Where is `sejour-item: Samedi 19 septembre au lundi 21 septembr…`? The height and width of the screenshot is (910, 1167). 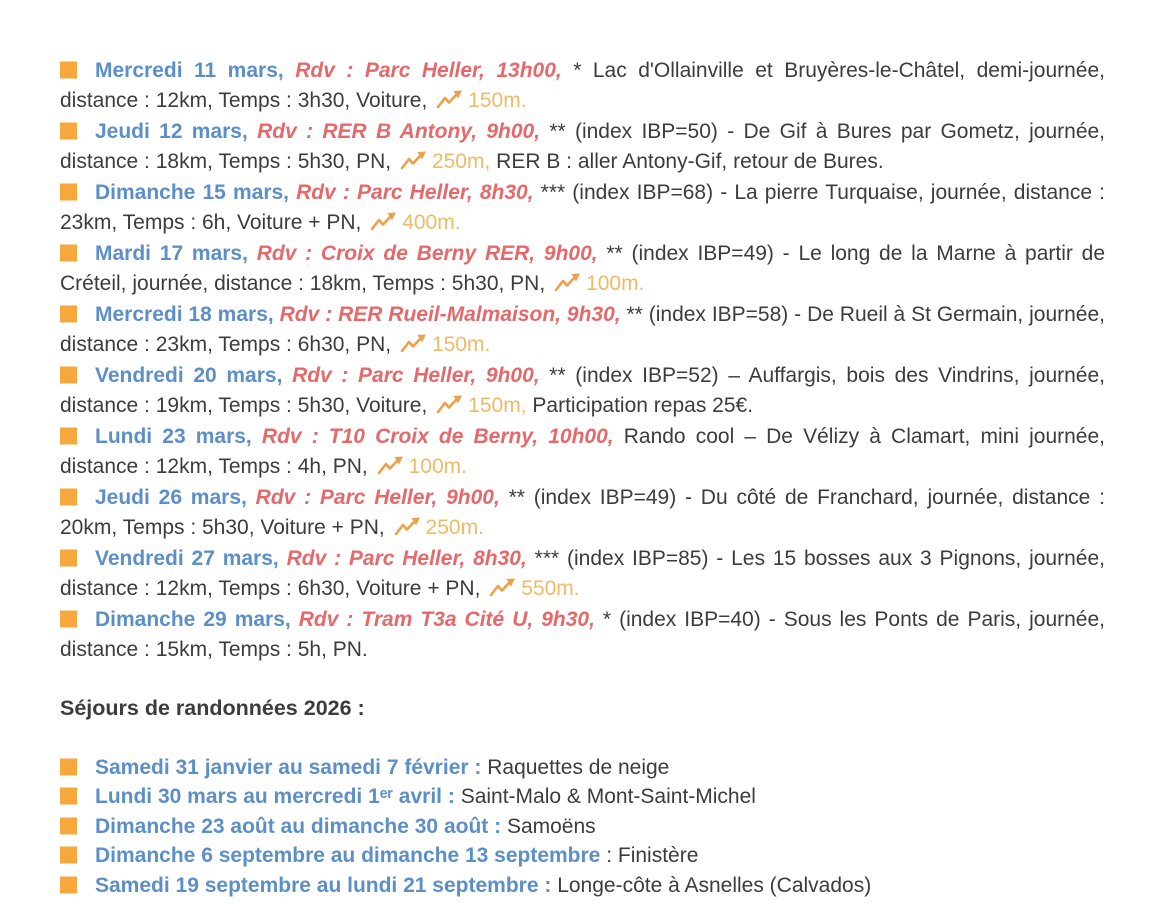 sejour-item: Samedi 19 septembre au lundi 21 septembr… is located at coordinates (582, 886).